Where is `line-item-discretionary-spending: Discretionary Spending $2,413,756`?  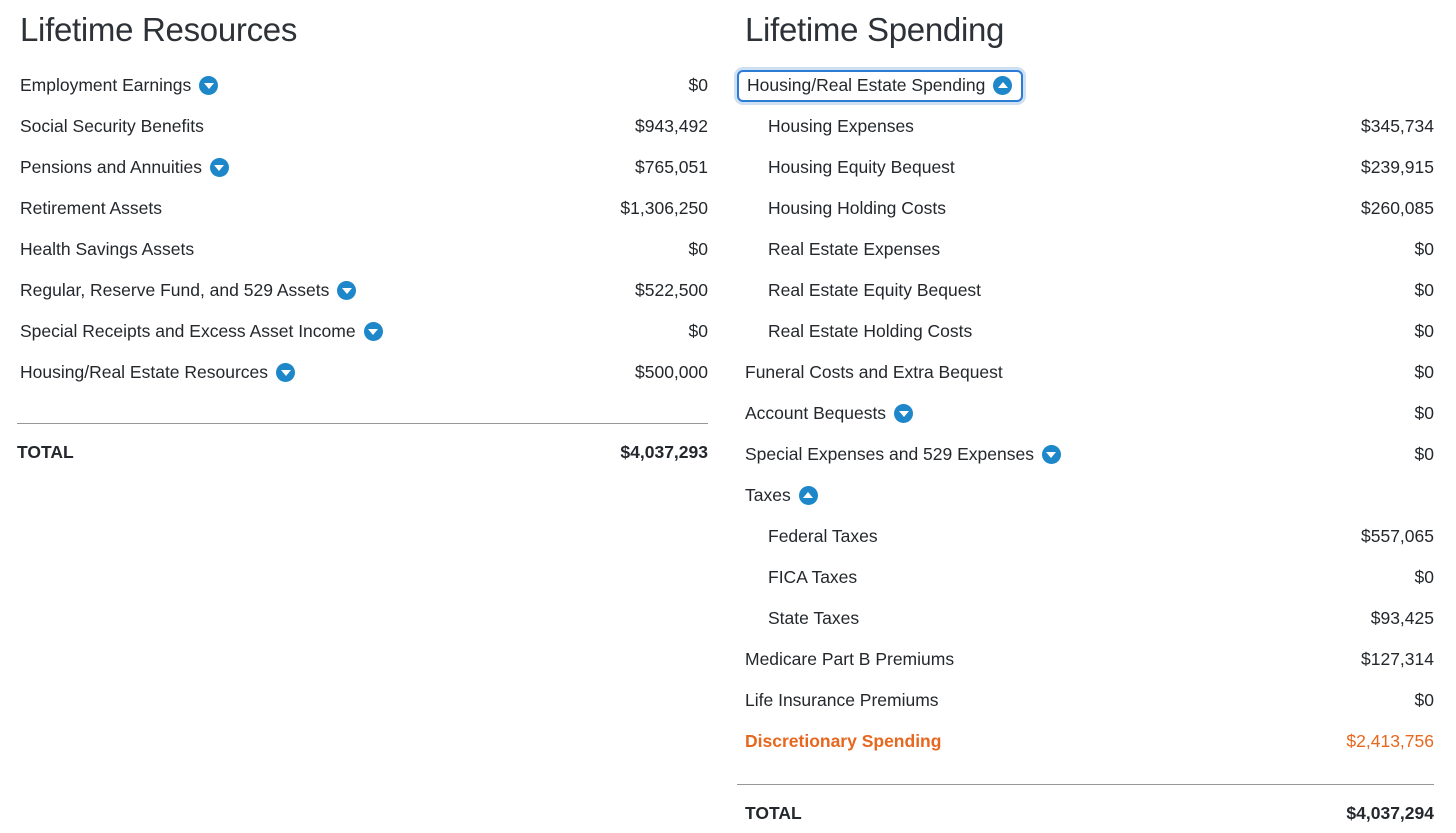
line-item-discretionary-spending: Discretionary Spending $2,413,756 is located at coordinates (1085, 741).